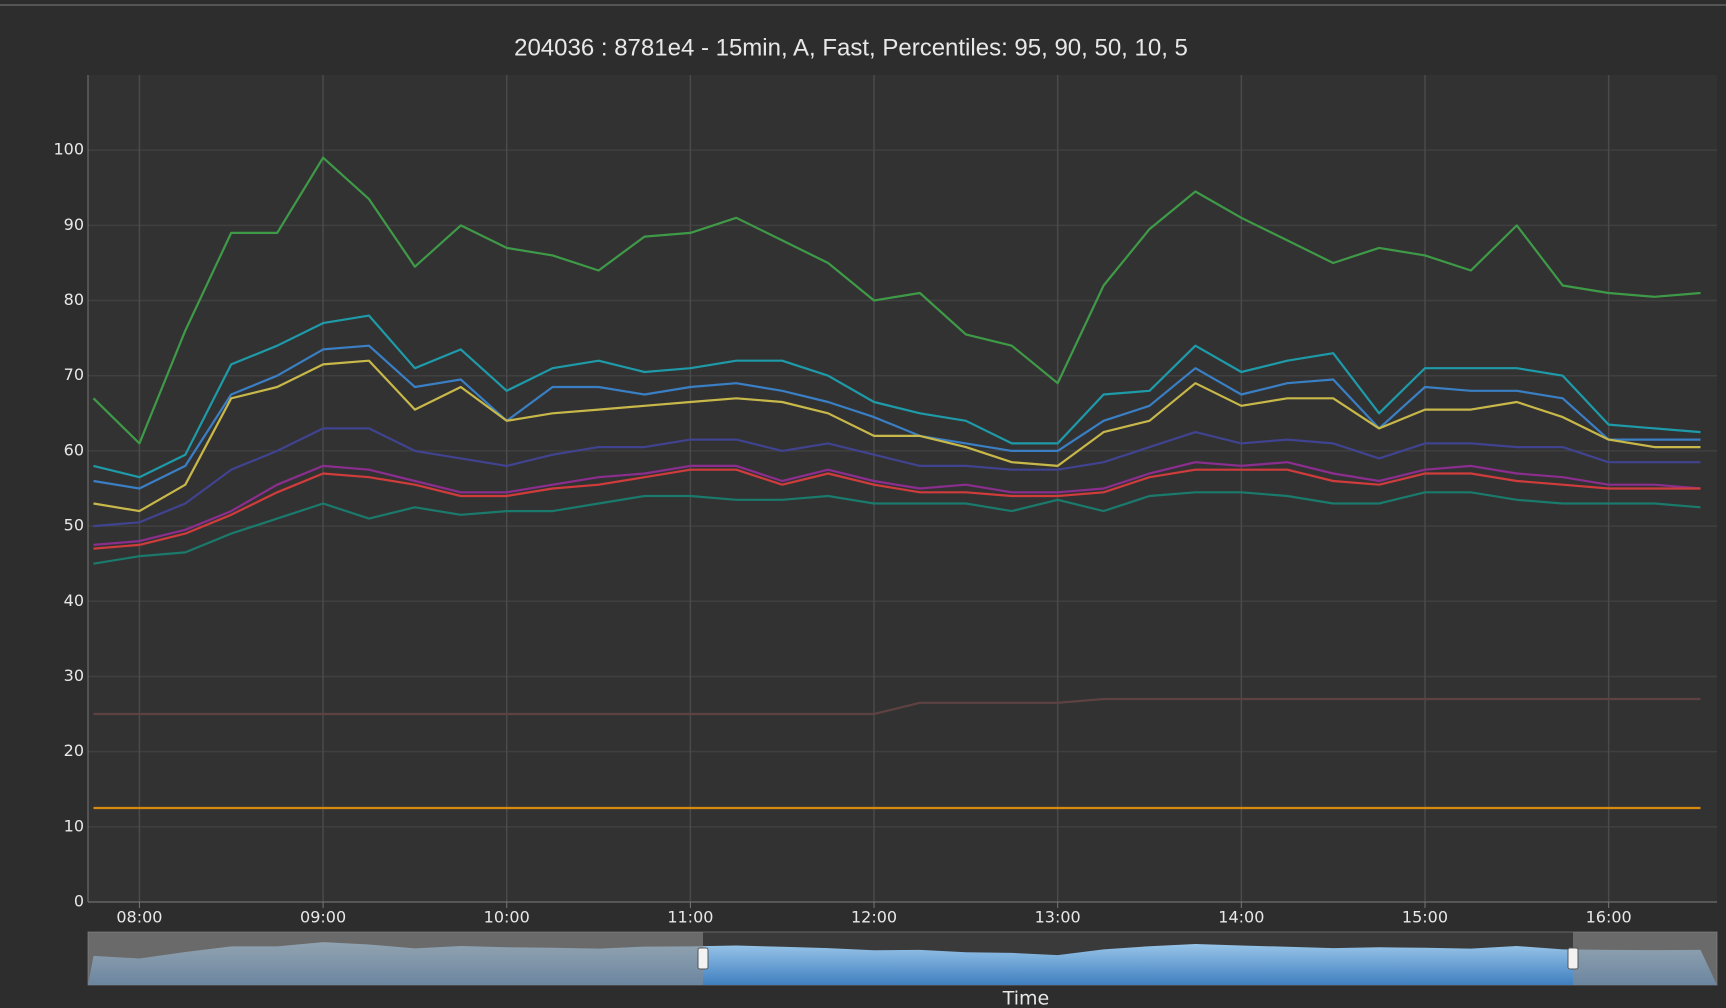  What do you see at coordinates (68, 149) in the screenshot?
I see `y-tick-label: 100` at bounding box center [68, 149].